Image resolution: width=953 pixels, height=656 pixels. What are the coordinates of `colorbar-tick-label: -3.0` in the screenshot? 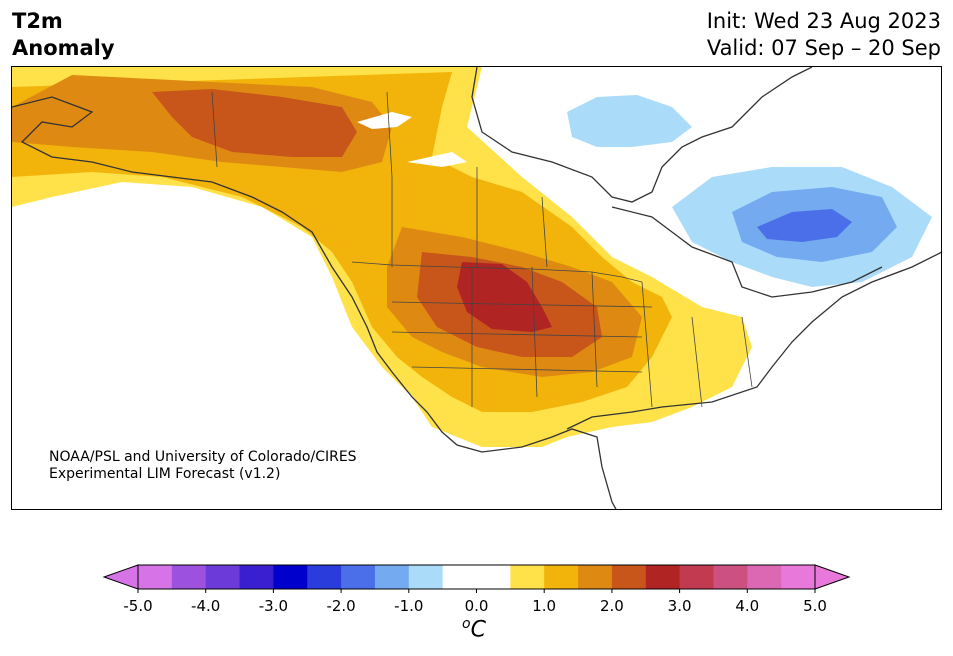 It's located at (273, 606).